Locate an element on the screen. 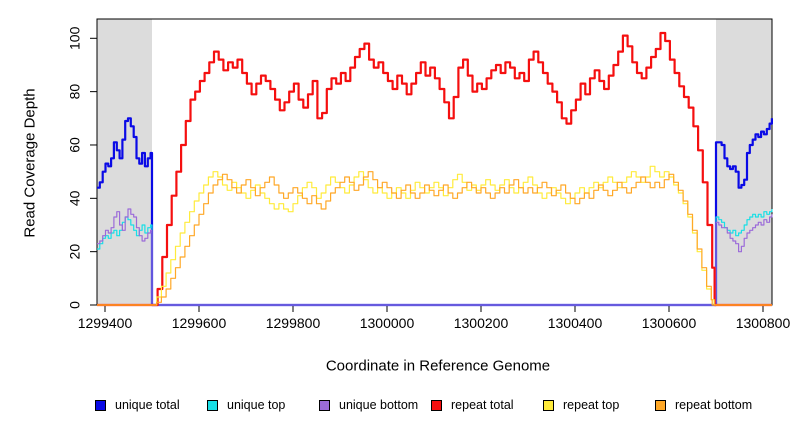 The width and height of the screenshot is (792, 432). x-tick-label: 1299400 is located at coordinates (105, 323).